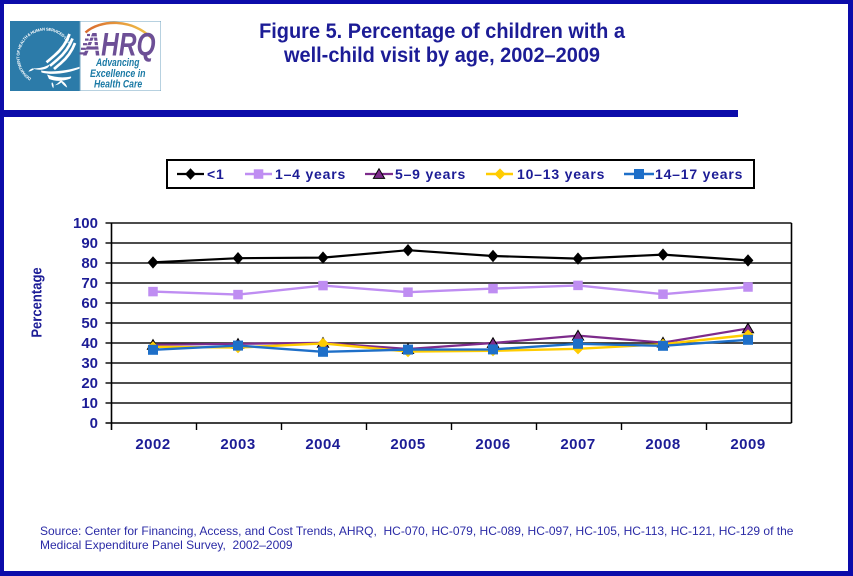  What do you see at coordinates (119, 45) in the screenshot?
I see `svg-text: AHRQ` at bounding box center [119, 45].